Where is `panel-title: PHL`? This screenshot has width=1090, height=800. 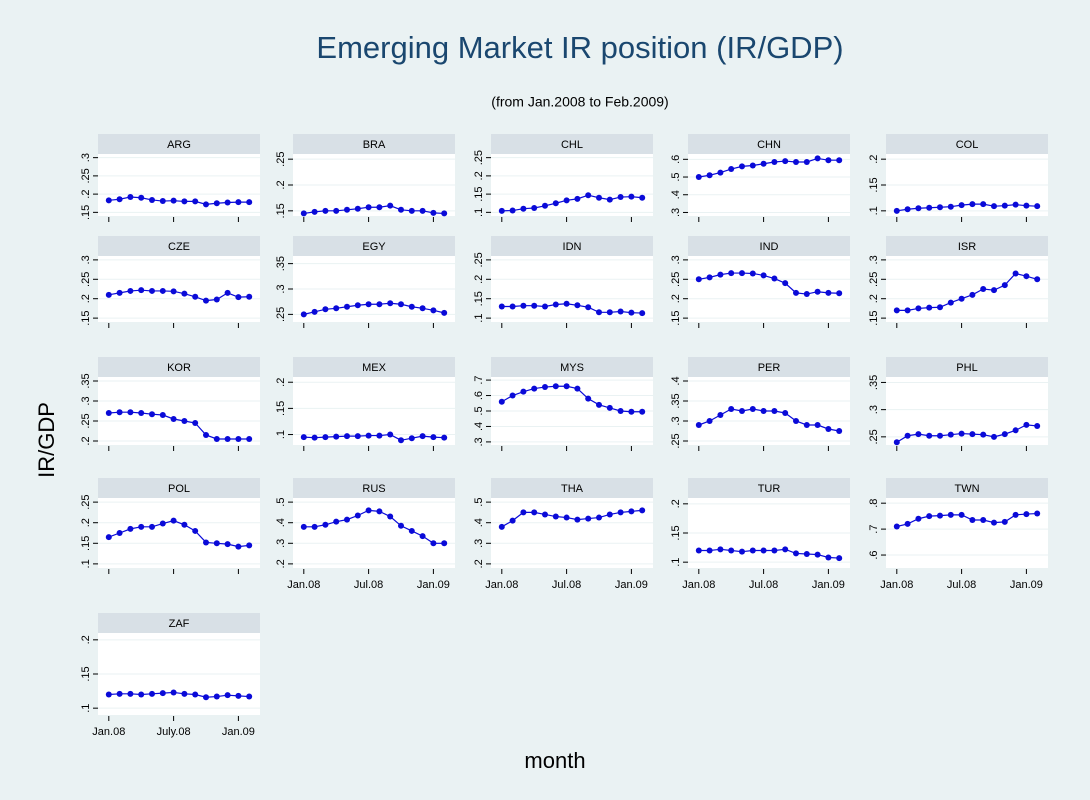
panel-title: PHL is located at coordinates (966, 368).